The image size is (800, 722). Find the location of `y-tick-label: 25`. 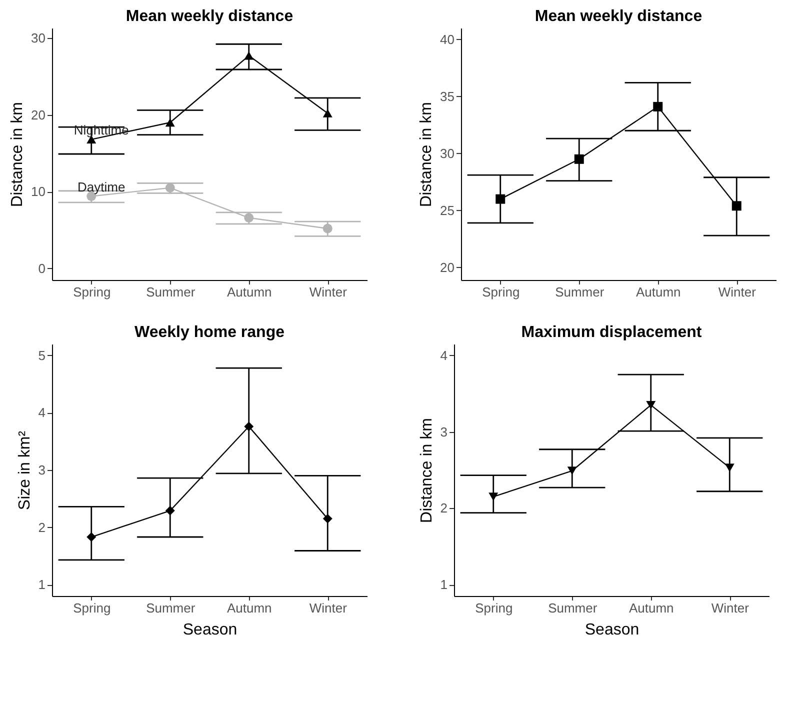

y-tick-label: 25 is located at coordinates (447, 210).